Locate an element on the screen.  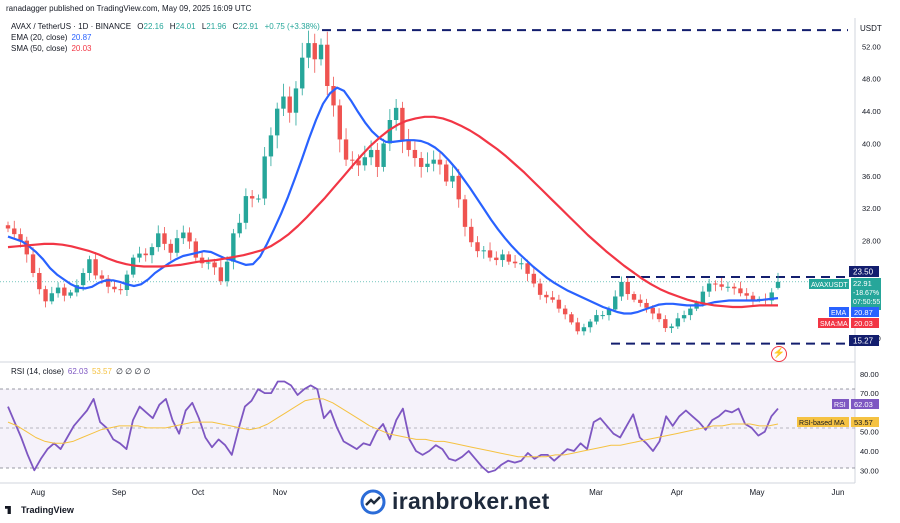
rsi-ma-value-tag: RSI-based MA 53.57 is located at coordinates (838, 422).